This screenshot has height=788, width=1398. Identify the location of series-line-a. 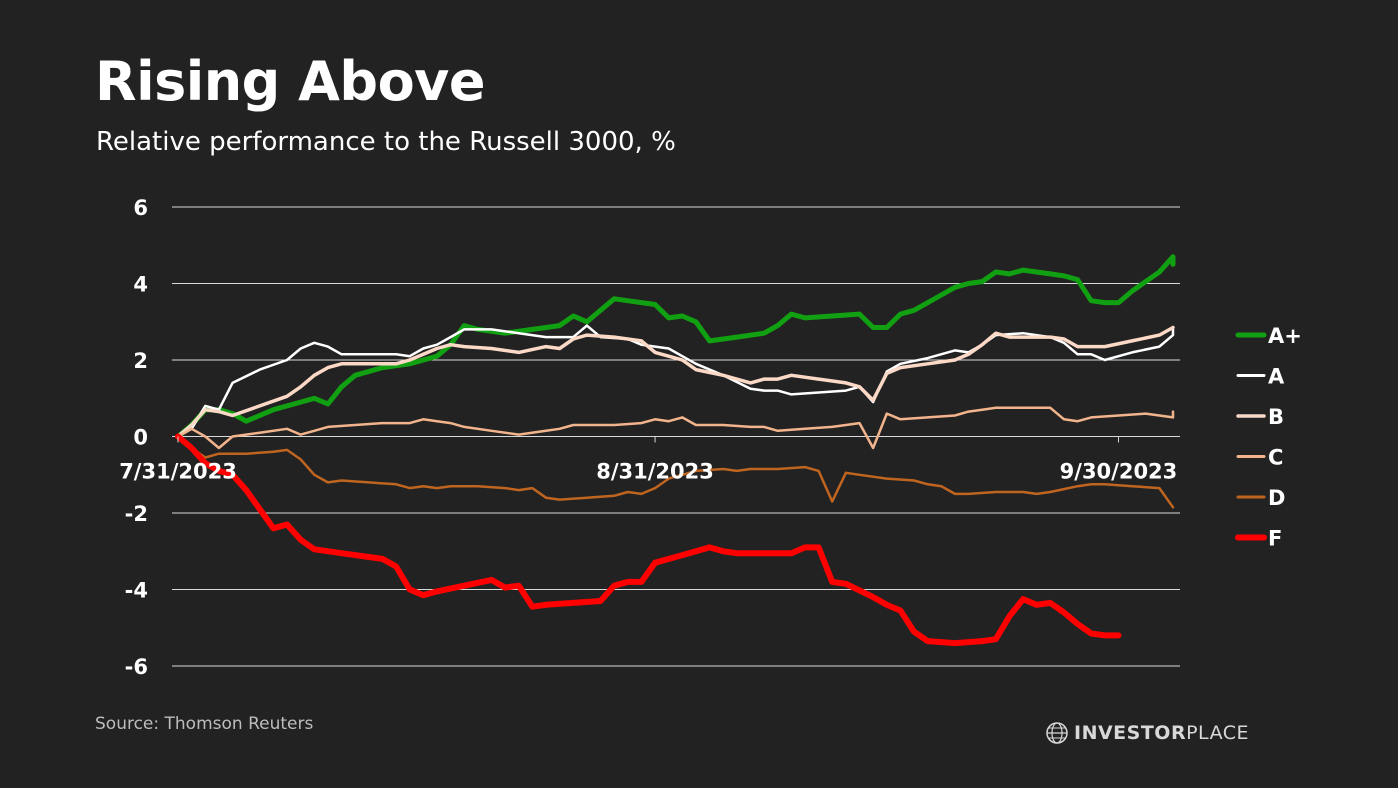
(675, 381).